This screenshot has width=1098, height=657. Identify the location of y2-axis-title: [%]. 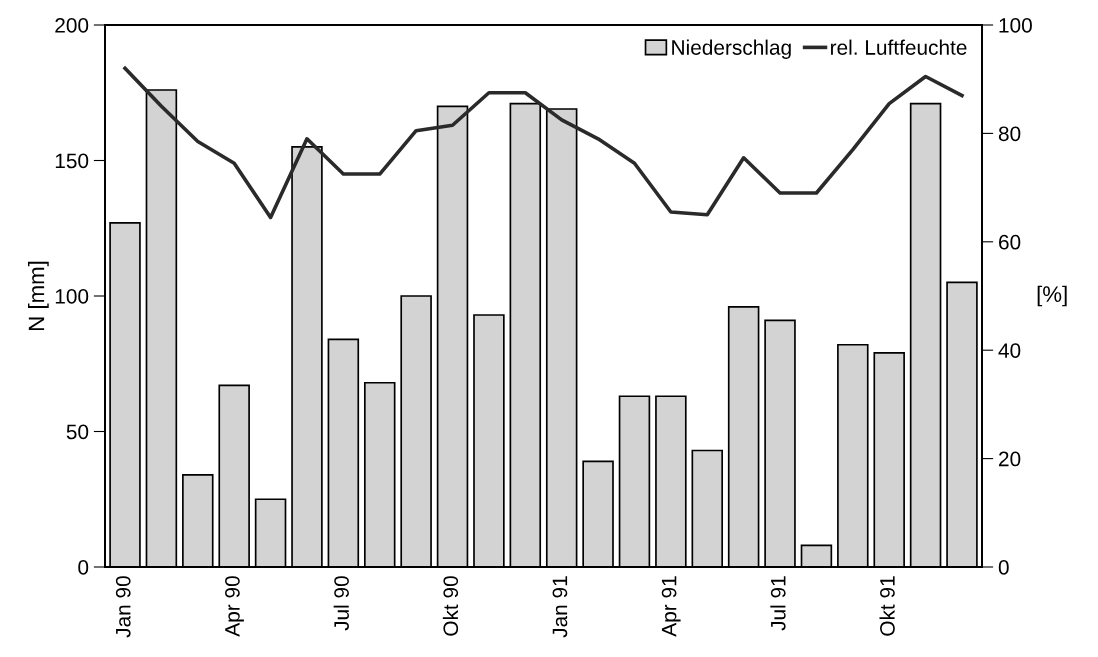
(1052, 296).